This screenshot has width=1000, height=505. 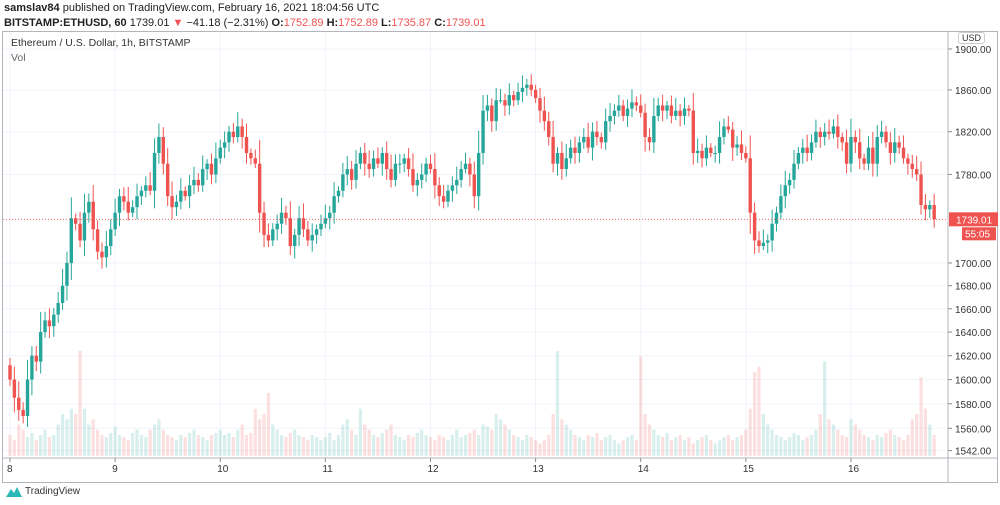 What do you see at coordinates (32, 8) in the screenshot?
I see `username: samslav84` at bounding box center [32, 8].